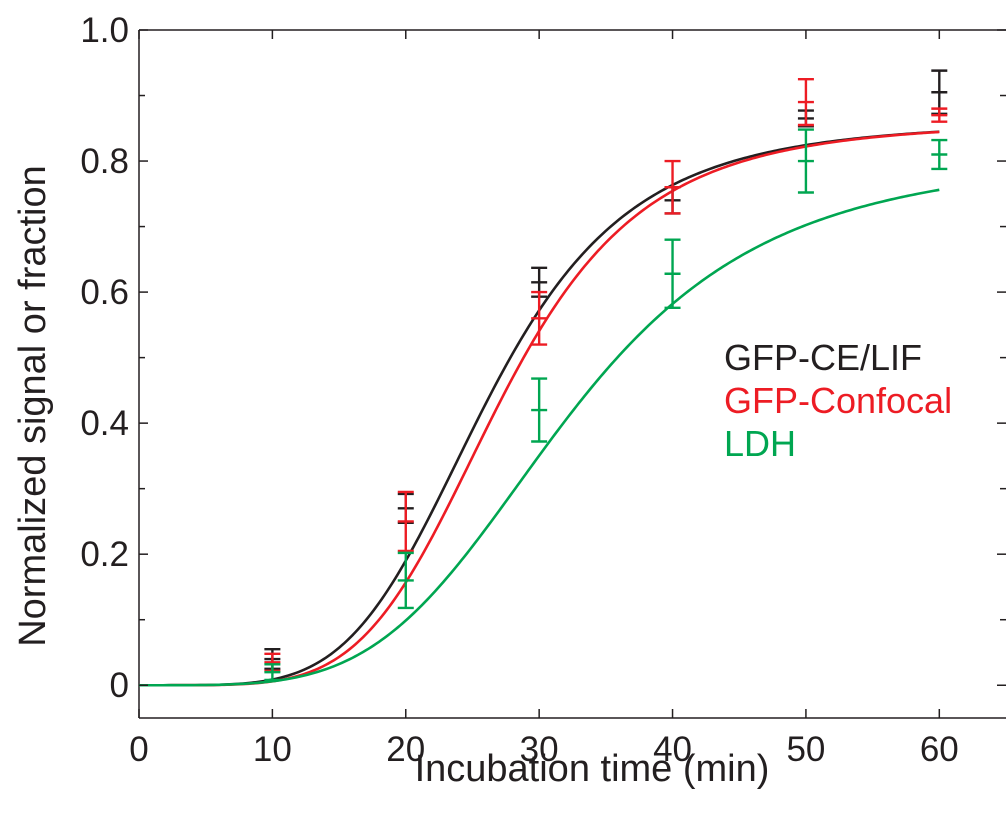 This screenshot has width=1008, height=818. What do you see at coordinates (805, 749) in the screenshot?
I see `x-tick-label: 50` at bounding box center [805, 749].